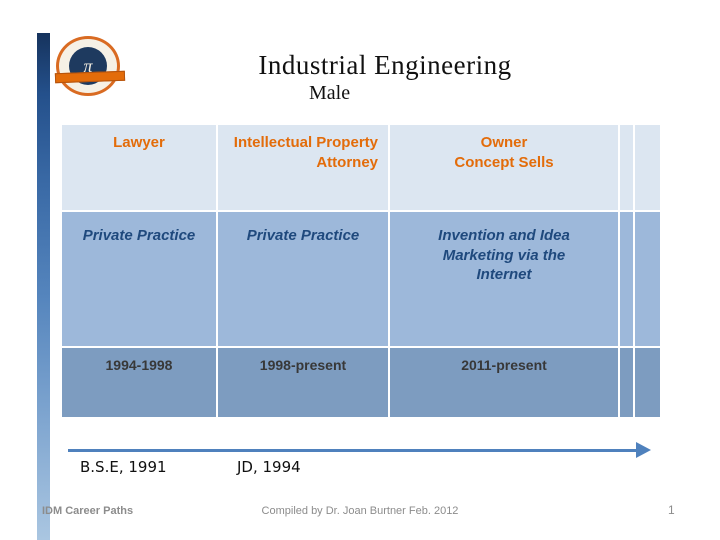 Image resolution: width=720 pixels, height=540 pixels. I want to click on footer-credit: Compiled by Dr. Joan Burtner Feb. 2012, so click(360, 511).